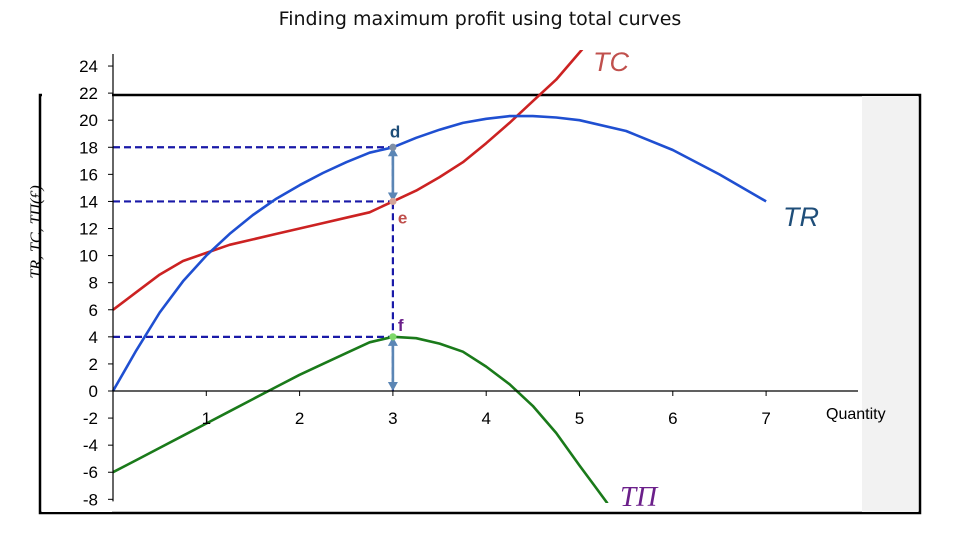 This screenshot has width=960, height=540. Describe the element at coordinates (93, 283) in the screenshot. I see `y-tick-label-8: 8` at that location.